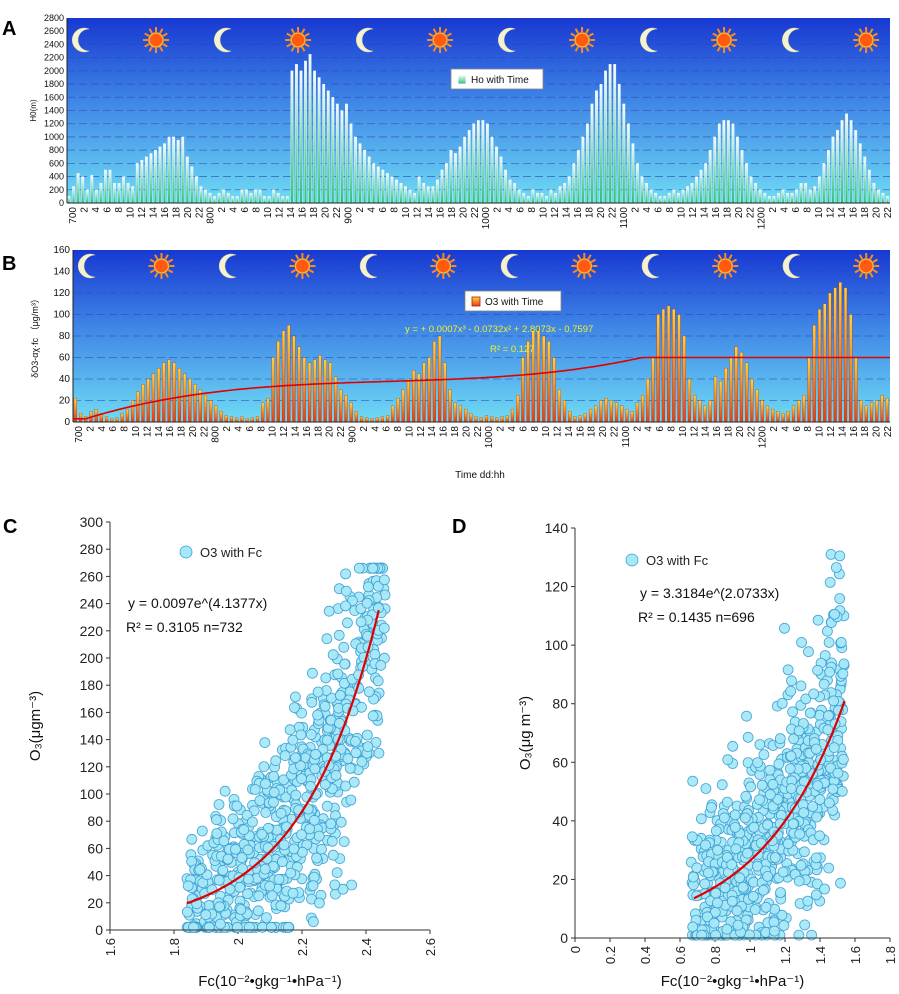 Image resolution: width=899 pixels, height=994 pixels. Describe the element at coordinates (855, 955) in the screenshot. I see `x-tick-label: 1.6` at that location.